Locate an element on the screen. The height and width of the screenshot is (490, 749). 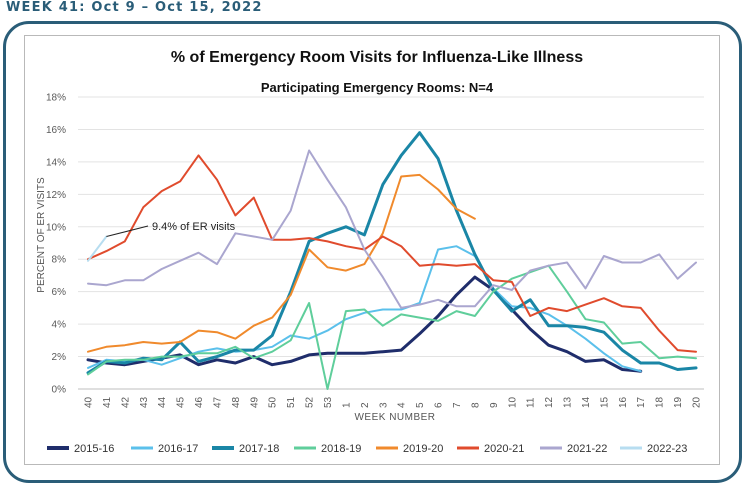
y-tick-label: 12% is located at coordinates (56, 195).